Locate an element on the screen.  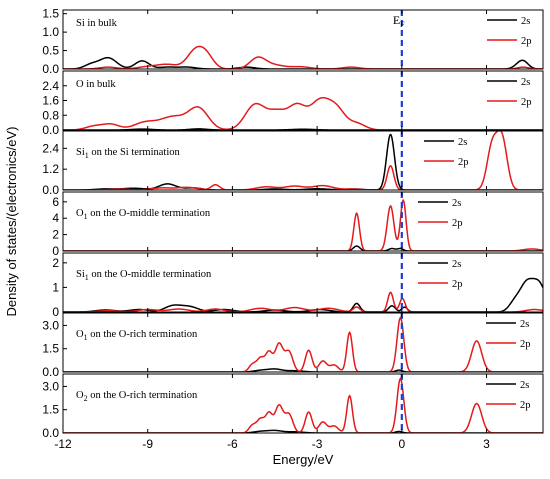
y-tick-label: 1 is located at coordinates (55, 287).